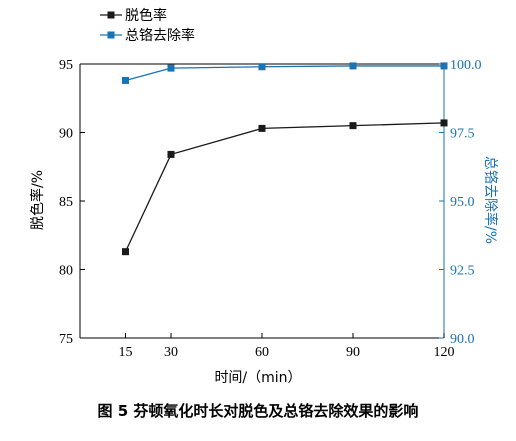  What do you see at coordinates (462, 271) in the screenshot?
I see `right-tick-label: 92.5` at bounding box center [462, 271].